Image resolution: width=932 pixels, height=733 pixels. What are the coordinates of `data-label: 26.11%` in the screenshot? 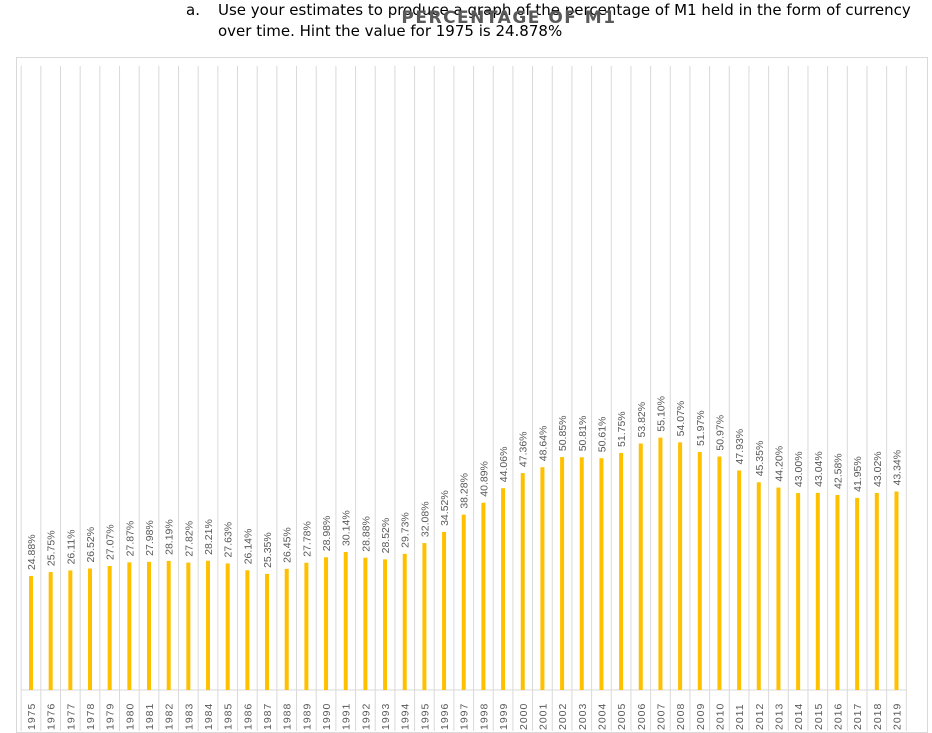 It's located at (71, 547).